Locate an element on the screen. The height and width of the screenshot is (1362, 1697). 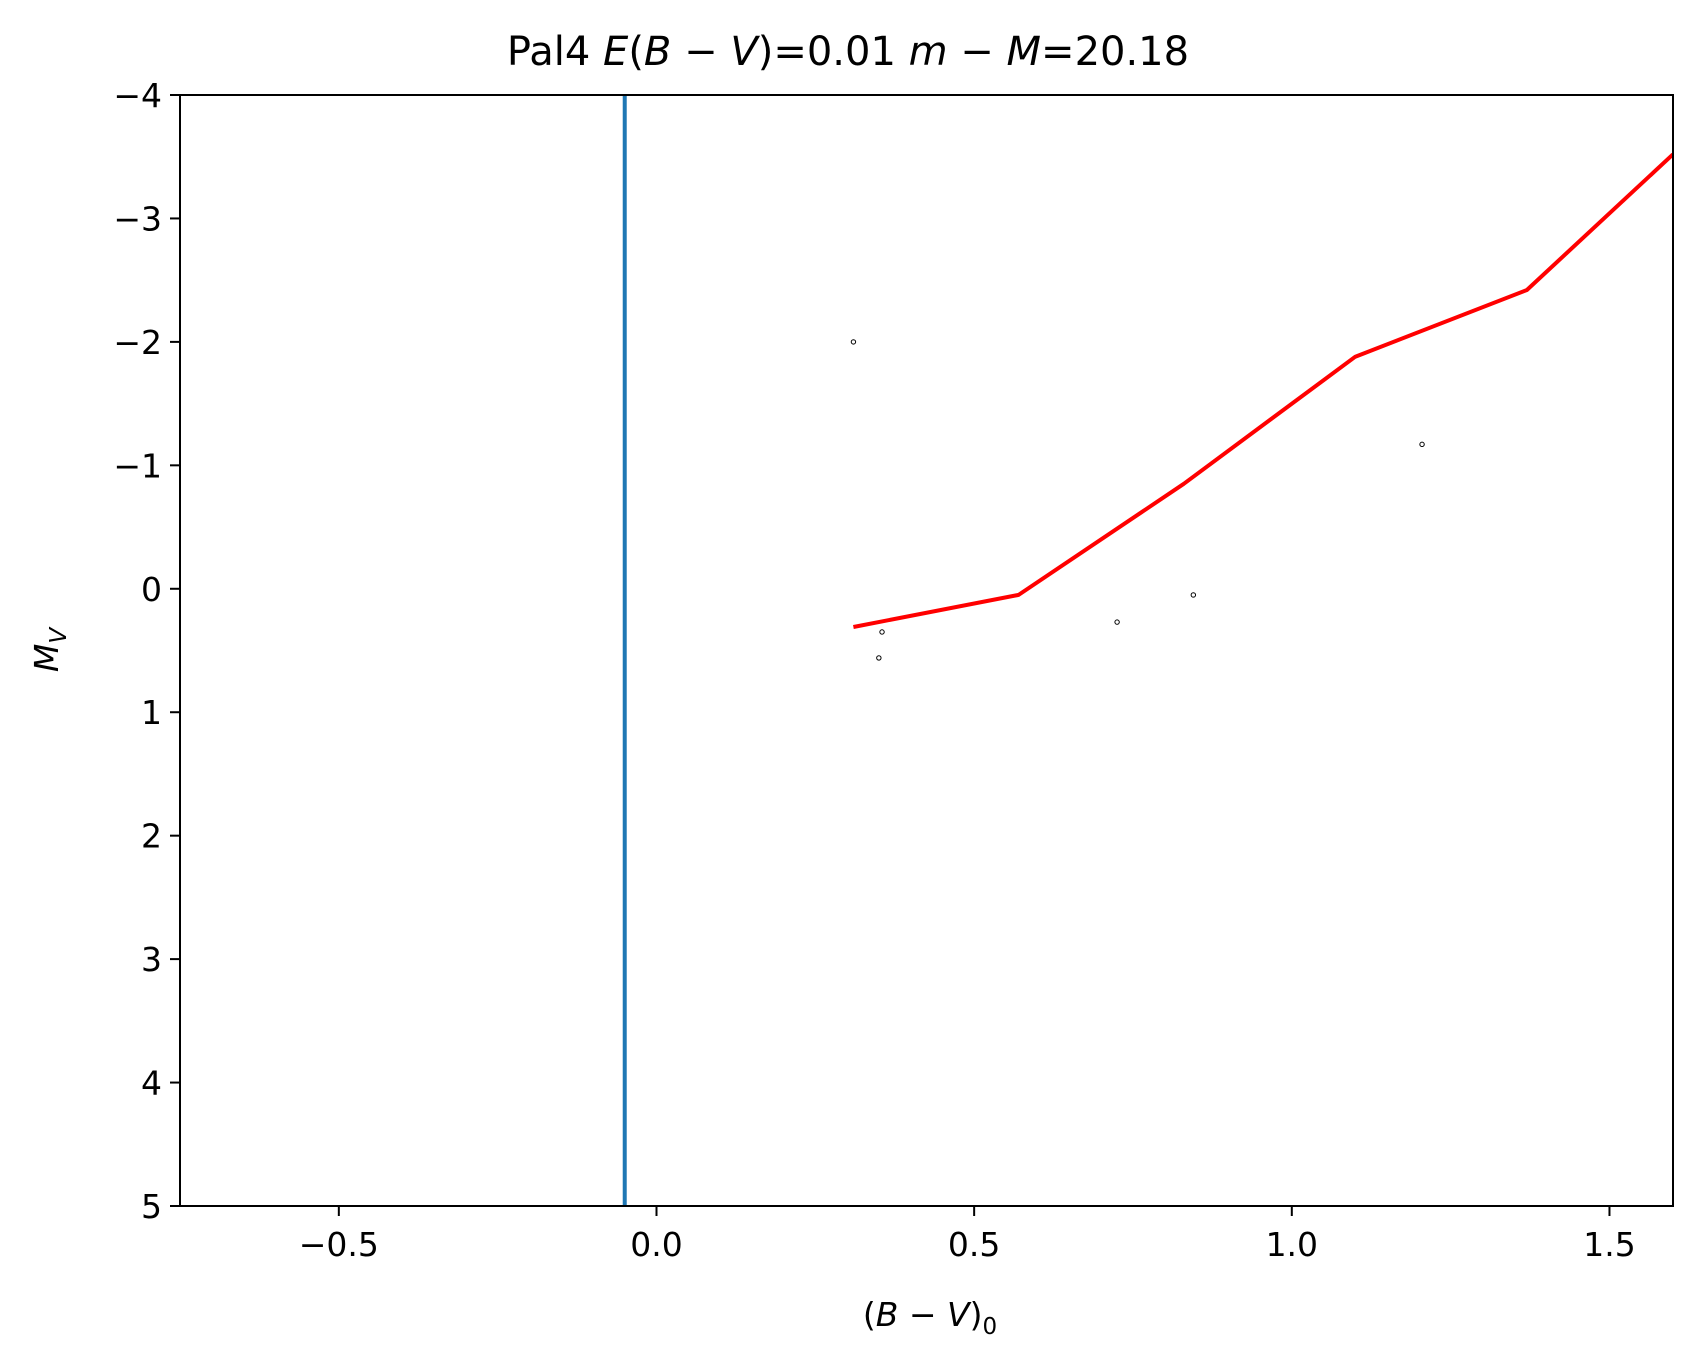
chart-title: Pal4 E(B − V)=0.01 m − M=20.18 is located at coordinates (848, 52).